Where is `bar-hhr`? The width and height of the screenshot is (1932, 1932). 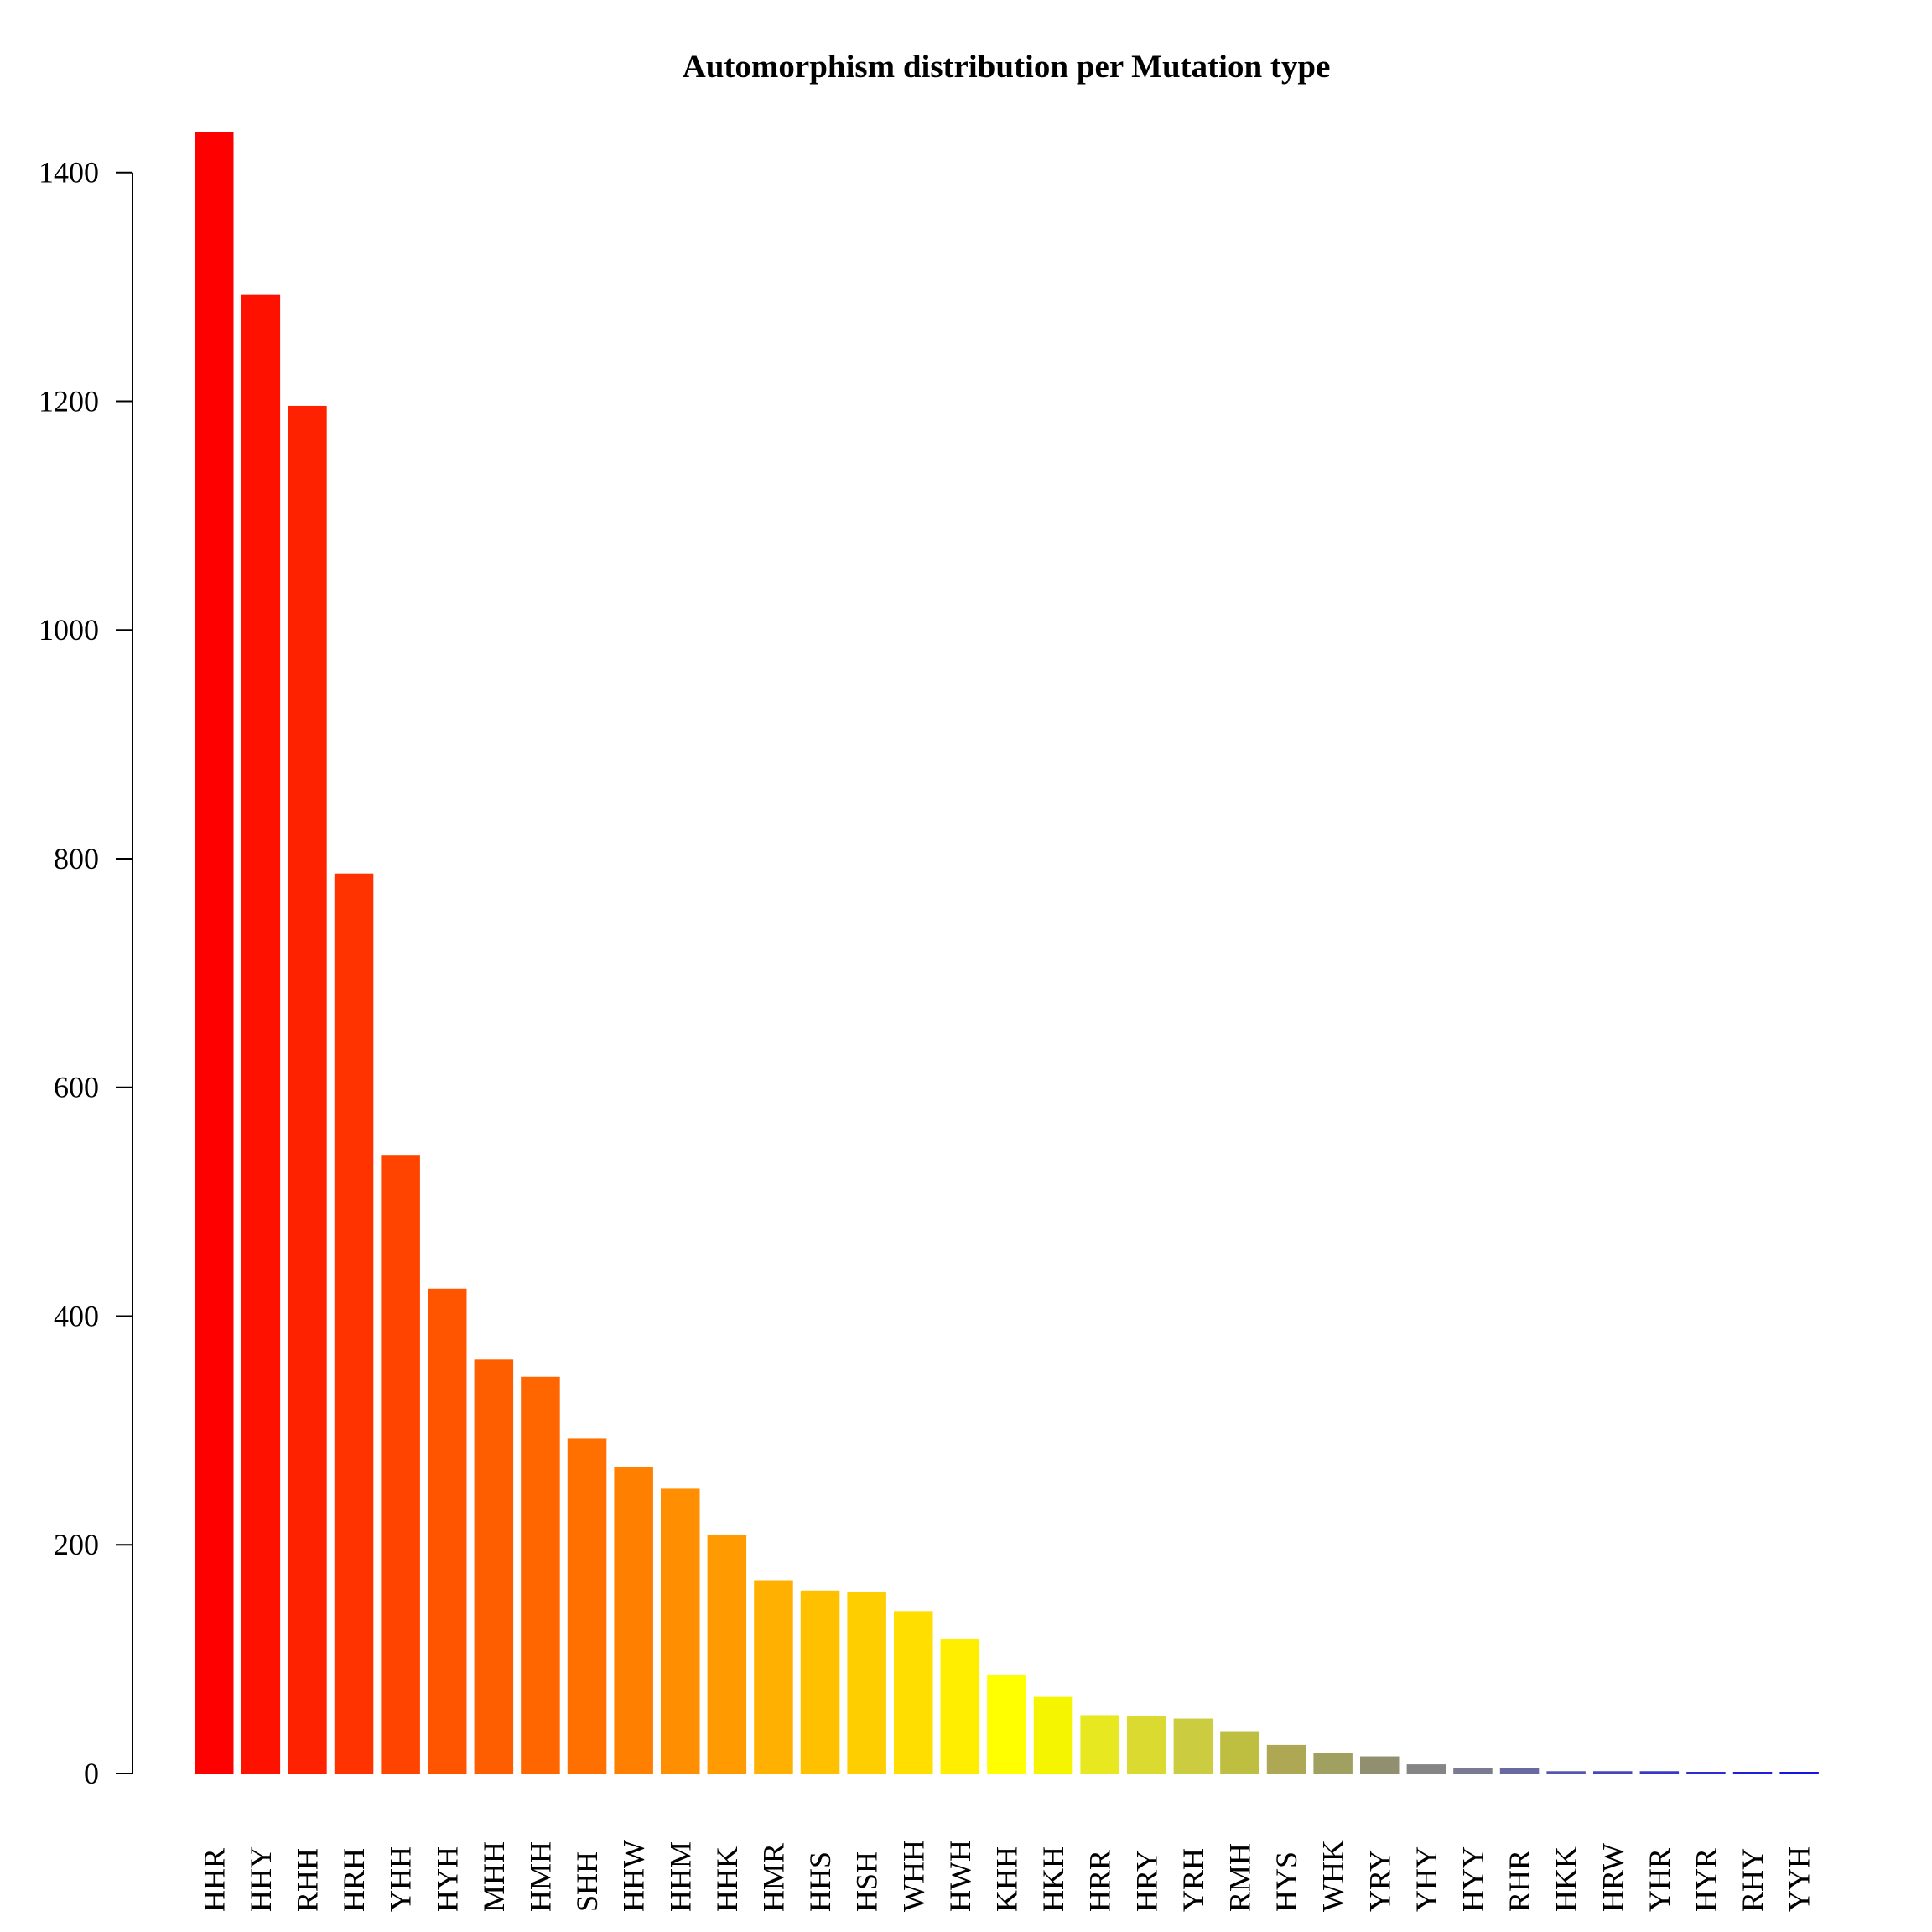 bar-hhr is located at coordinates (214, 953).